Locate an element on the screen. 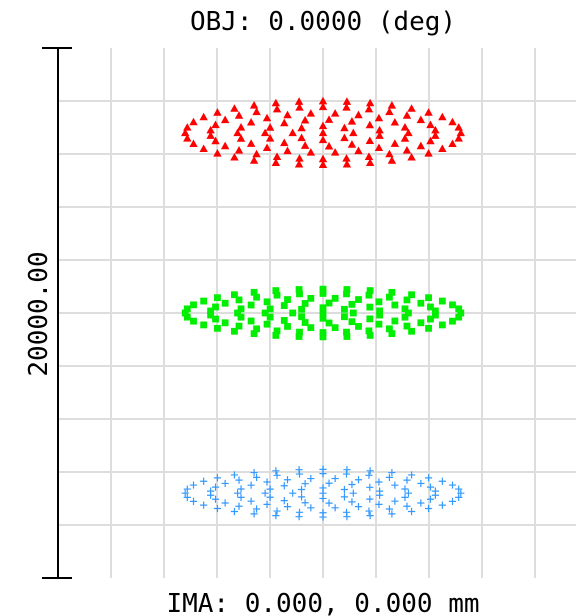 This screenshot has height=616, width=576. scale-bar is located at coordinates (57, 313).